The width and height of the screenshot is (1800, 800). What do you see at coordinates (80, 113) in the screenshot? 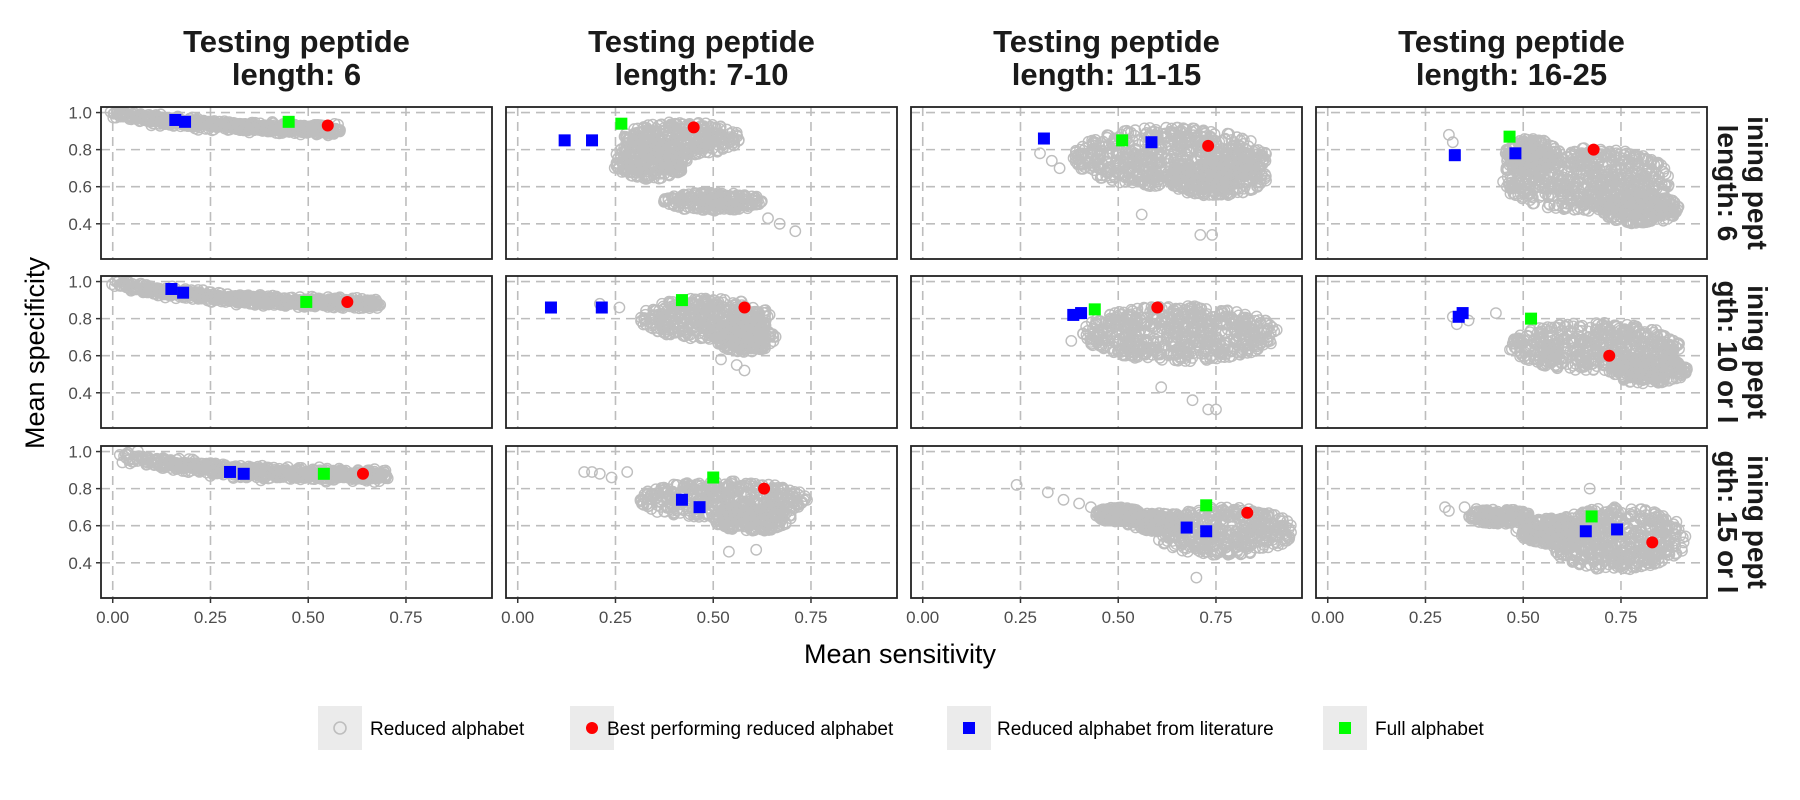
I see `y-tick-label: 1.0` at bounding box center [80, 113].